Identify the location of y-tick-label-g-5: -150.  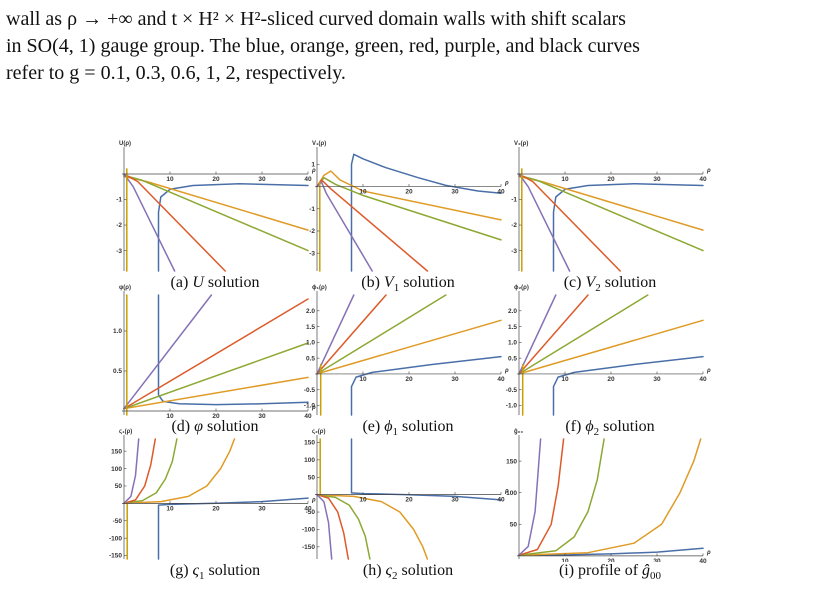
(115, 556).